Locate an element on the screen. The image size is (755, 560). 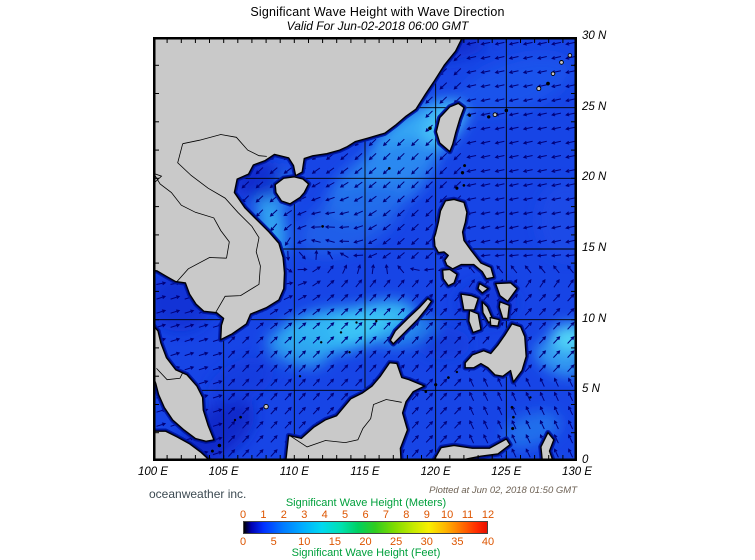
lat-tick-label: 30 N is located at coordinates (594, 36).